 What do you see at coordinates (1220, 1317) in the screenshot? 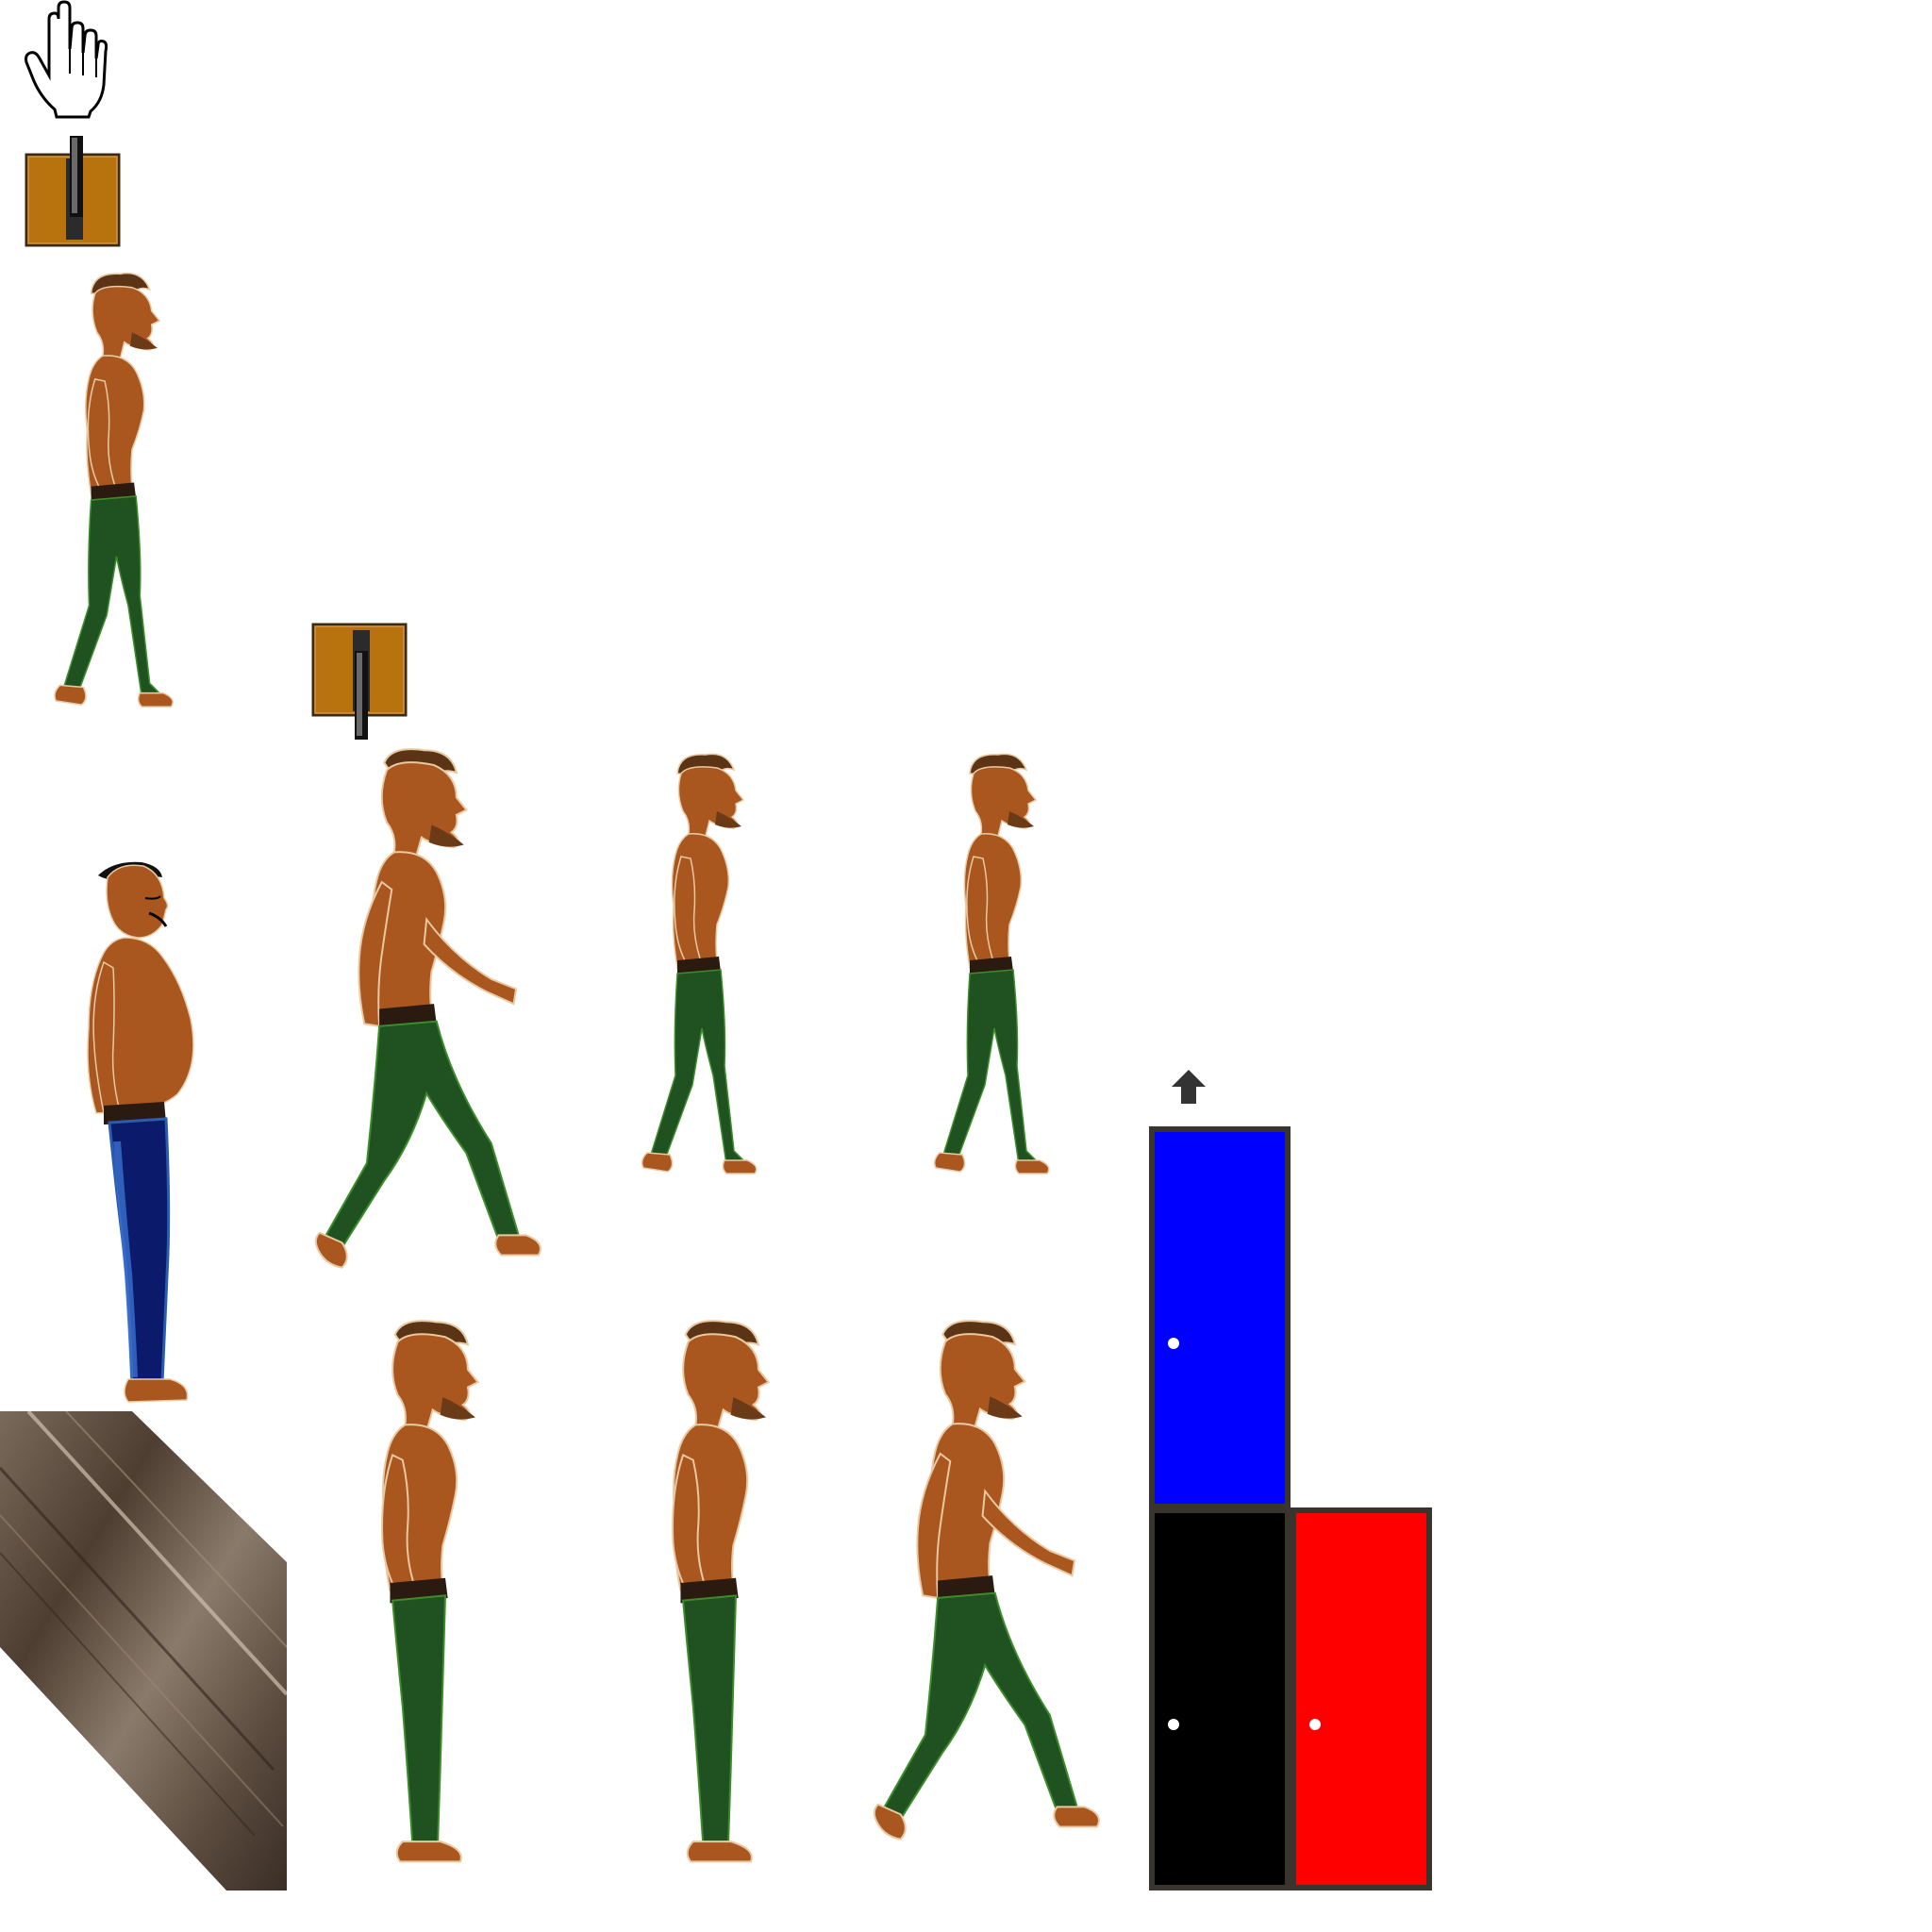
I see `door-blue` at bounding box center [1220, 1317].